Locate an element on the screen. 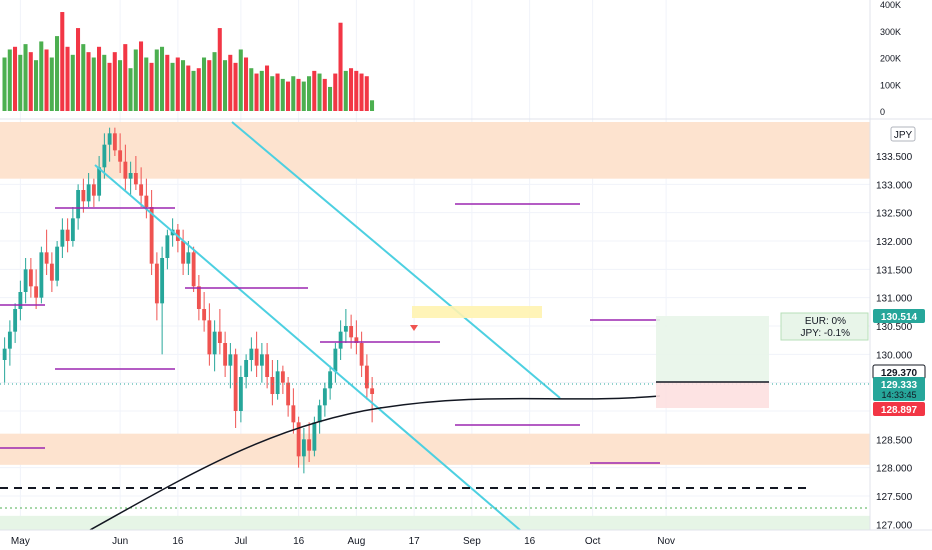 This screenshot has height=550, width=932. price-tick-label: 130.000 is located at coordinates (894, 355).